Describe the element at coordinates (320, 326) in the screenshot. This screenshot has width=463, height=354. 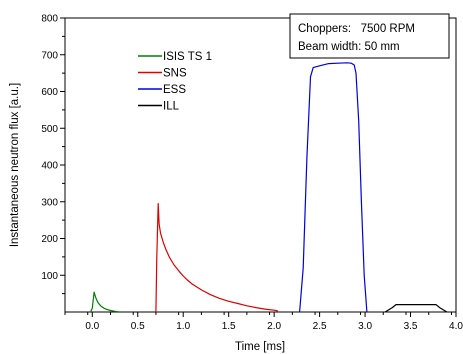
I see `x-tick-label: 2.5` at that location.